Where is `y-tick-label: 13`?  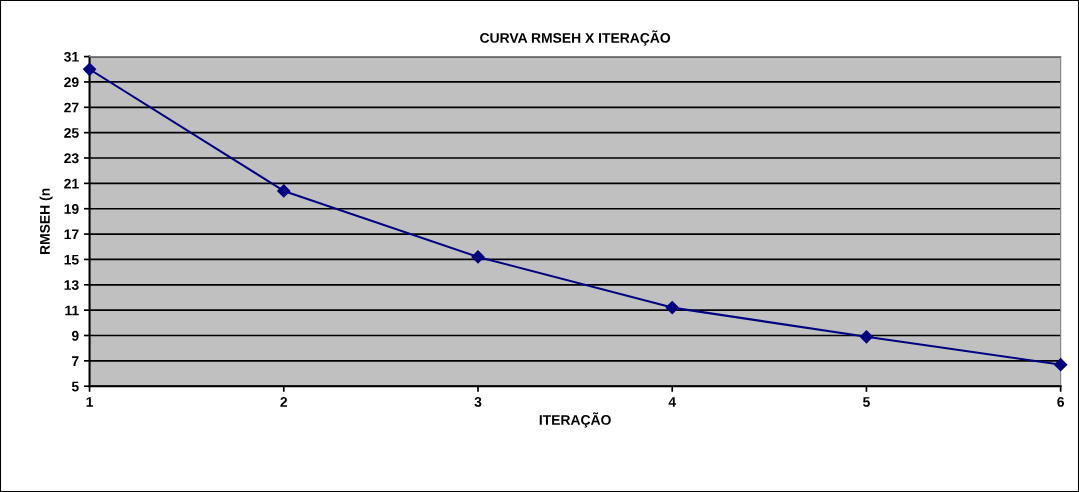
y-tick-label: 13 is located at coordinates (71, 285).